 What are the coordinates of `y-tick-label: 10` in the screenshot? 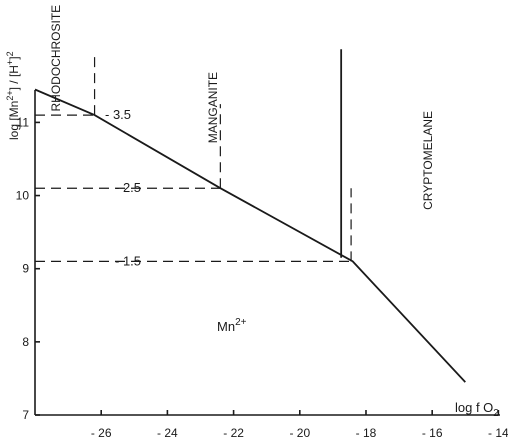 It's located at (23, 196).